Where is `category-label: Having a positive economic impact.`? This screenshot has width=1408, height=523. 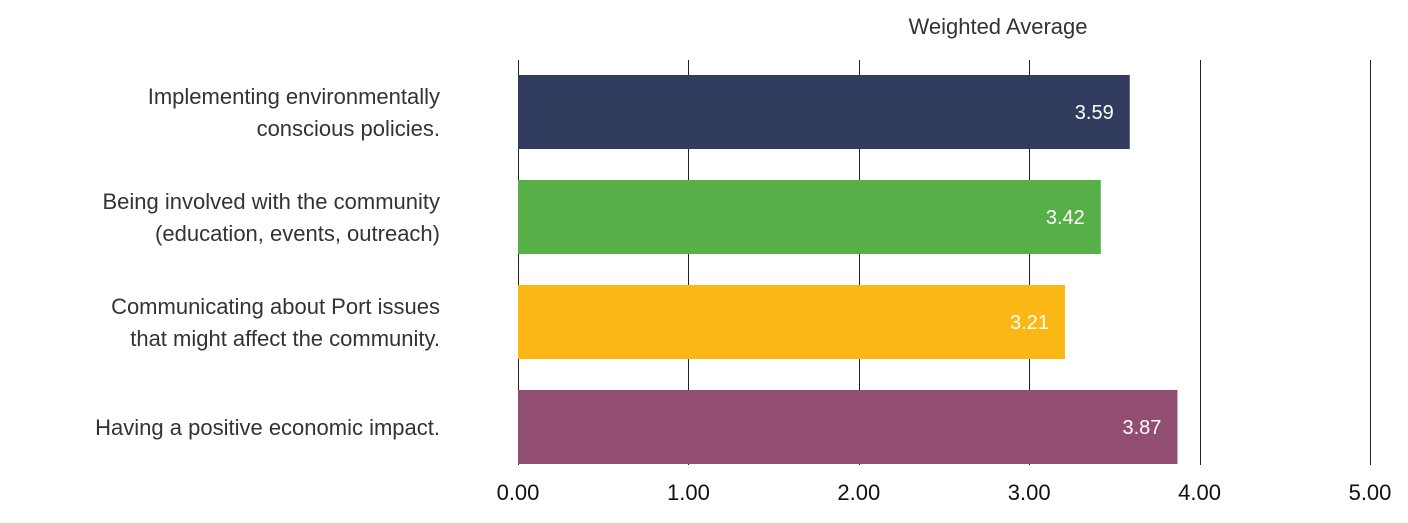 category-label: Having a positive economic impact. is located at coordinates (267, 427).